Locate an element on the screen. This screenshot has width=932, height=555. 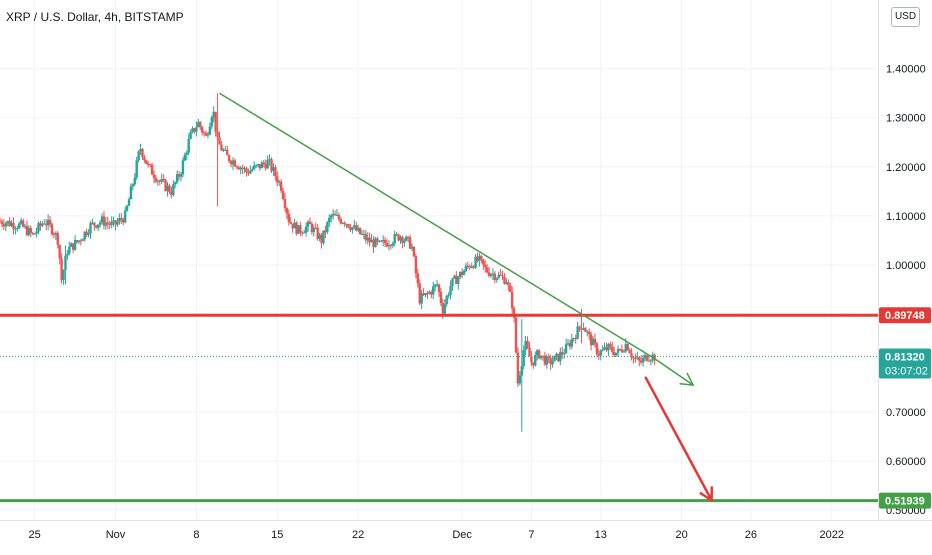
x-tick-label: 7 is located at coordinates (531, 535).